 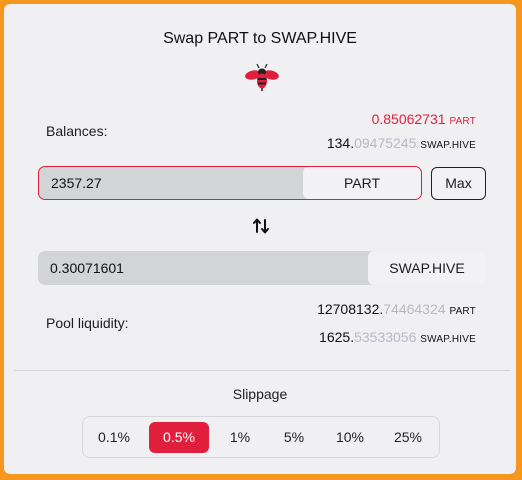 I want to click on balance-part: 0.85062731 PART, so click(x=424, y=119).